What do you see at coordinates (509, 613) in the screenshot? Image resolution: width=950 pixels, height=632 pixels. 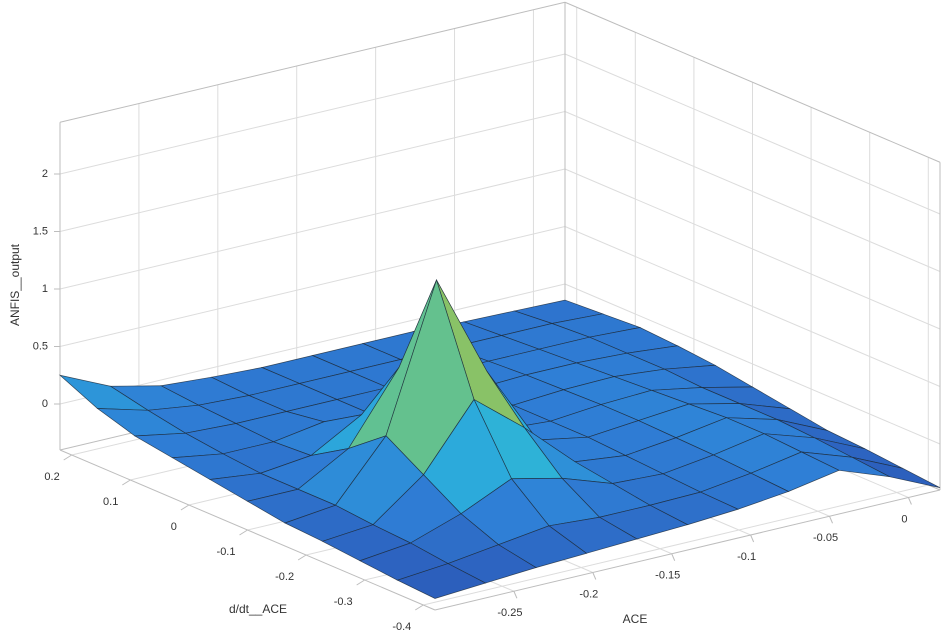 I see `x-tick-label: -0.25` at bounding box center [509, 613].